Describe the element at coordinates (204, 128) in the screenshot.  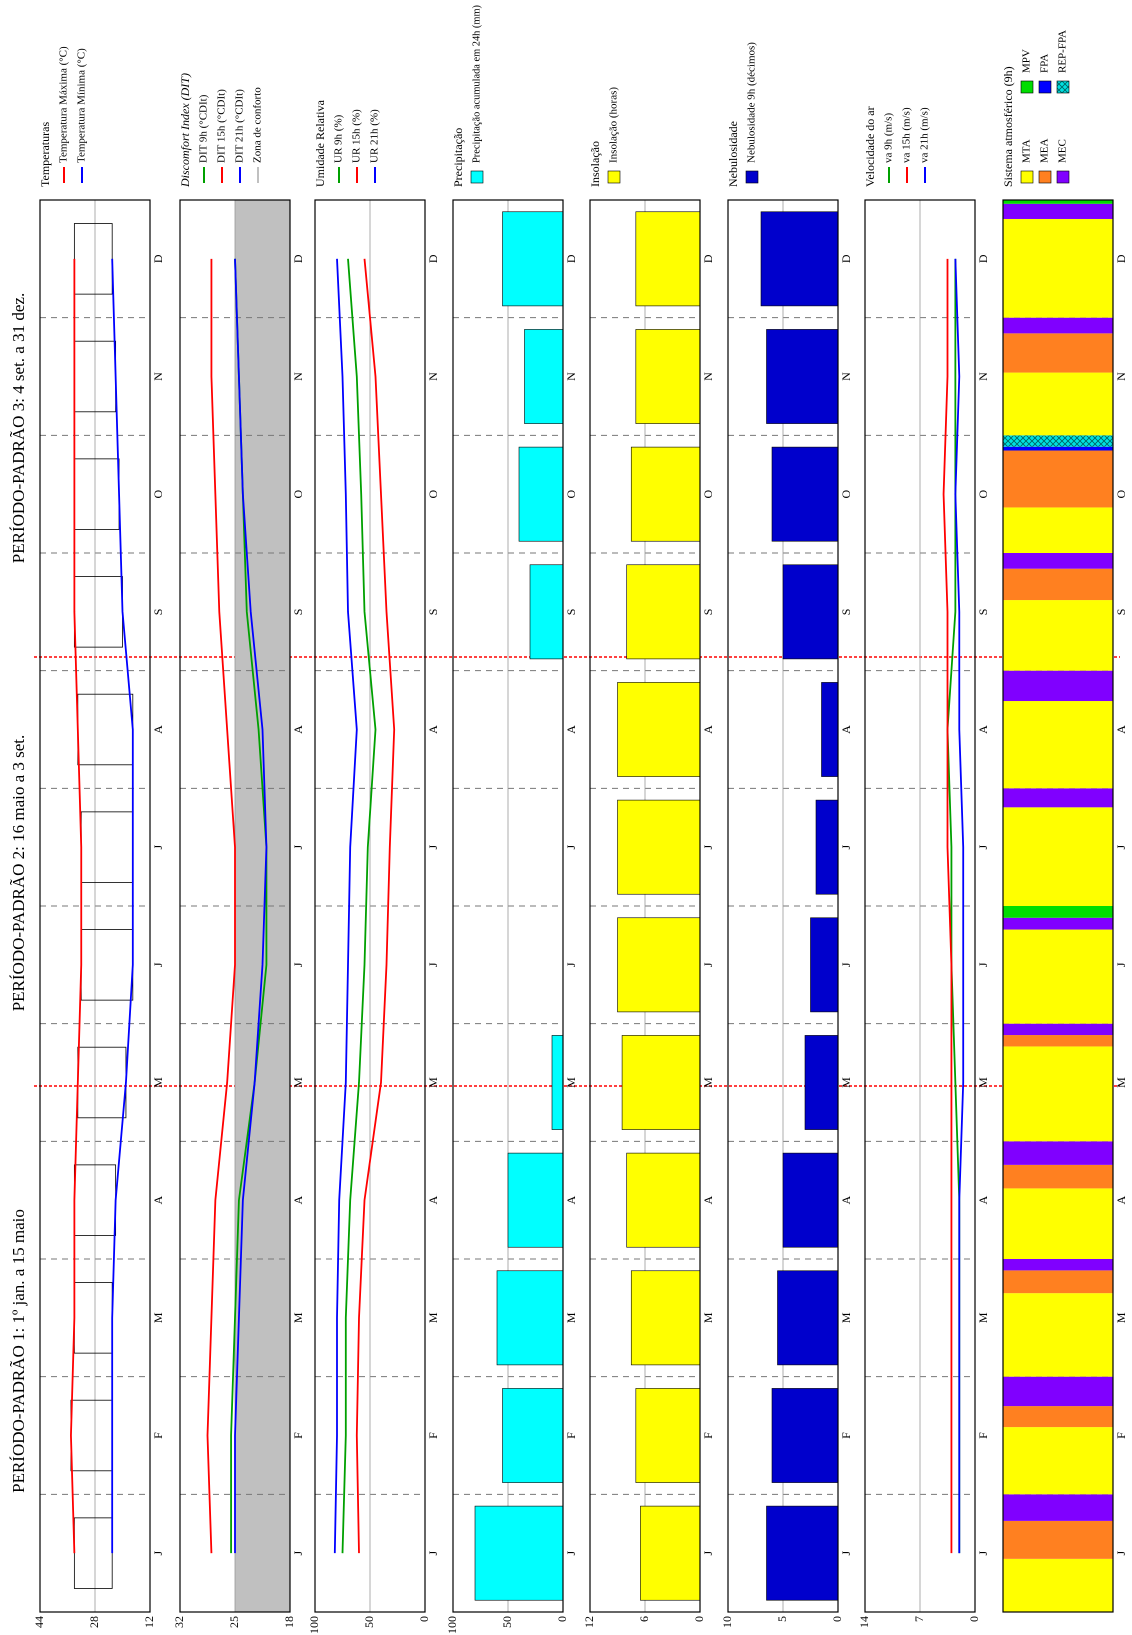
I see `legend-label: DIT 9h (°CDIt)` at that location.